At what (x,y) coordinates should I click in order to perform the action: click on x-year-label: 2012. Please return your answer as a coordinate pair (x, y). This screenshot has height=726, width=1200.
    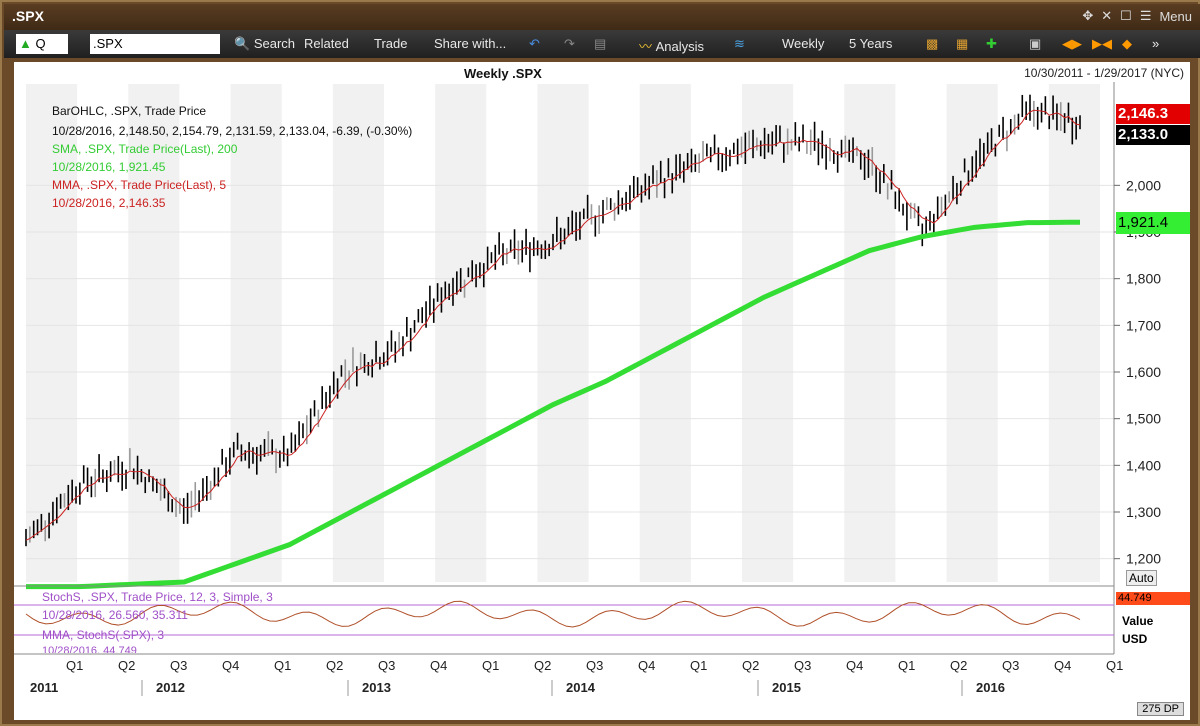
    Looking at the image, I should click on (170, 687).